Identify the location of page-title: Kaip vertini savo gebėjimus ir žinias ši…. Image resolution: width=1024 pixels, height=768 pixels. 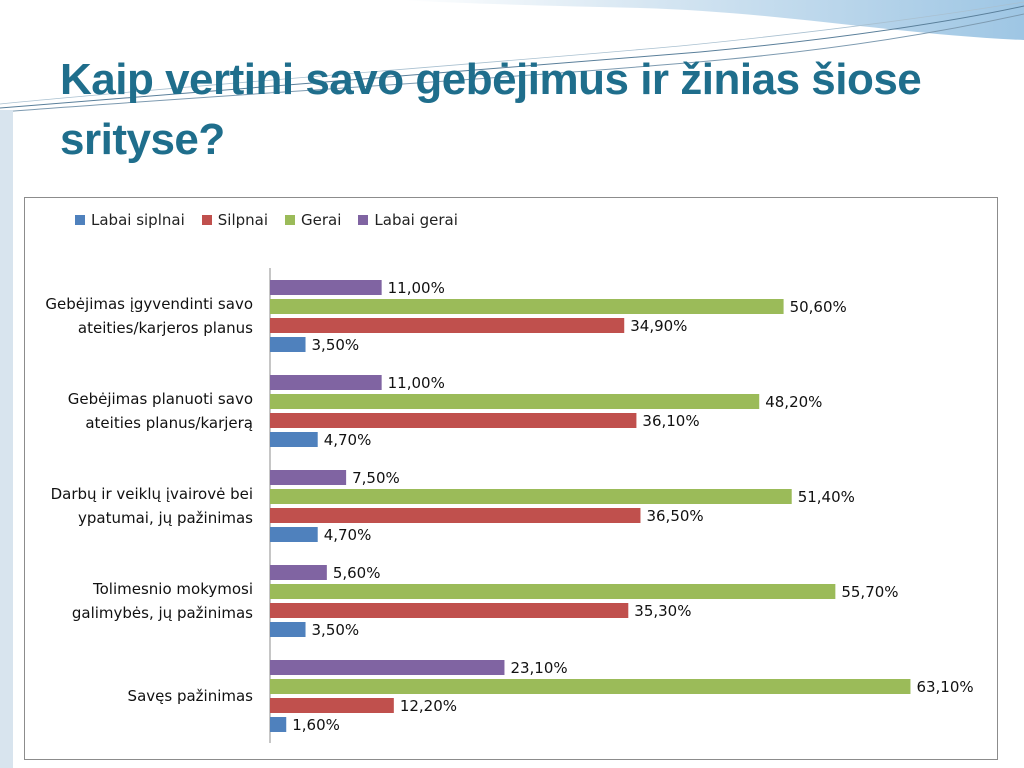
(491, 109).